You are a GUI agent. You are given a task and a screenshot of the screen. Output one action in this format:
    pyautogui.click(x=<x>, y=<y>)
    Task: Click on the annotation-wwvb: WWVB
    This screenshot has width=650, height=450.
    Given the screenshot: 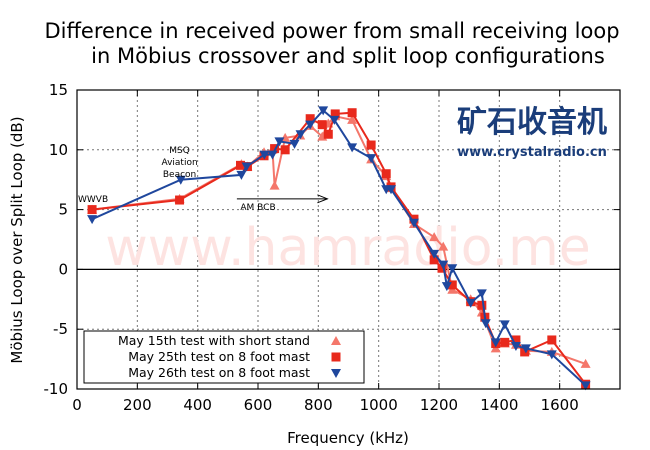 What is the action you would take?
    pyautogui.click(x=93, y=200)
    